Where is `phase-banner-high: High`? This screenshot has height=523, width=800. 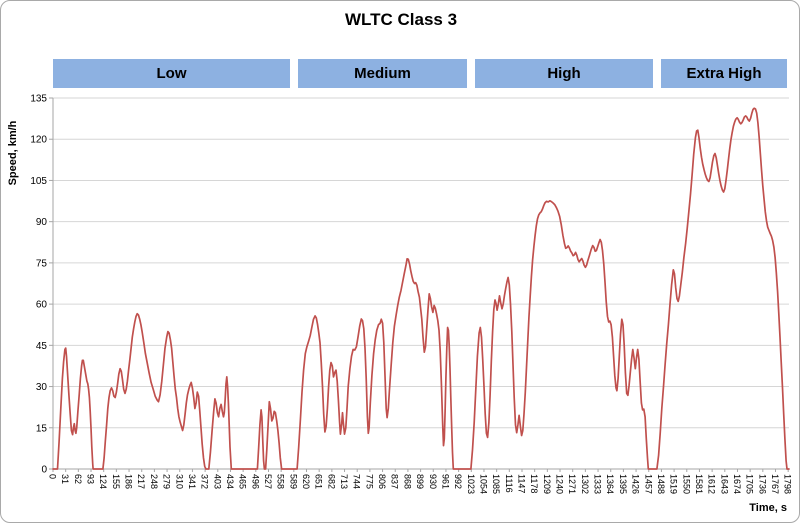
phase-banner-high: High is located at coordinates (564, 73).